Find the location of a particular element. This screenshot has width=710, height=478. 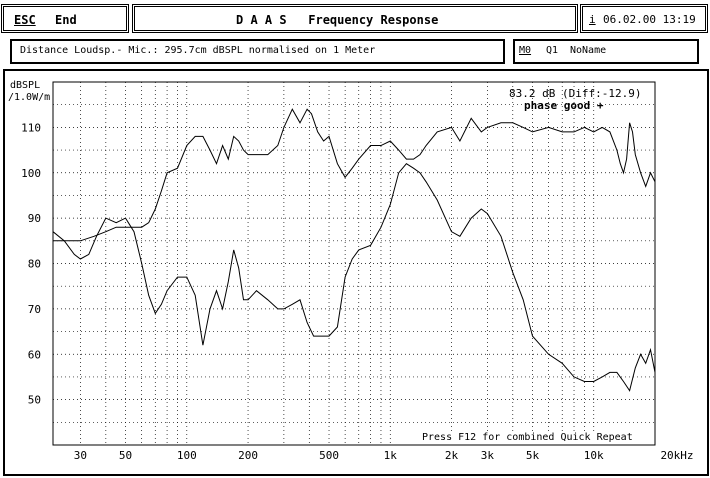

info-key: i is located at coordinates (592, 19).